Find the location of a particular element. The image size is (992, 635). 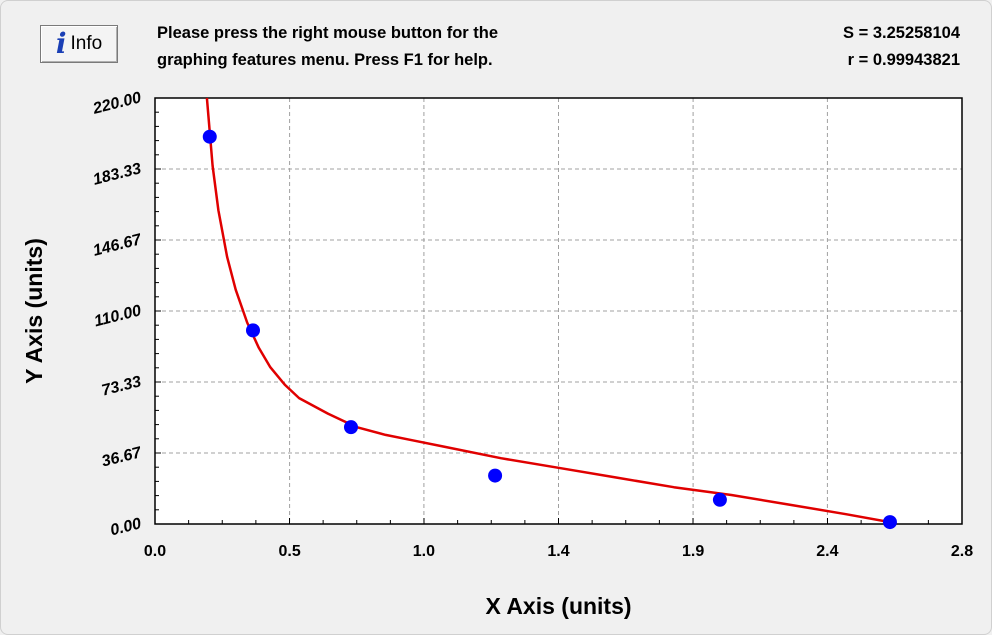

info-button: i Info is located at coordinates (79, 44).